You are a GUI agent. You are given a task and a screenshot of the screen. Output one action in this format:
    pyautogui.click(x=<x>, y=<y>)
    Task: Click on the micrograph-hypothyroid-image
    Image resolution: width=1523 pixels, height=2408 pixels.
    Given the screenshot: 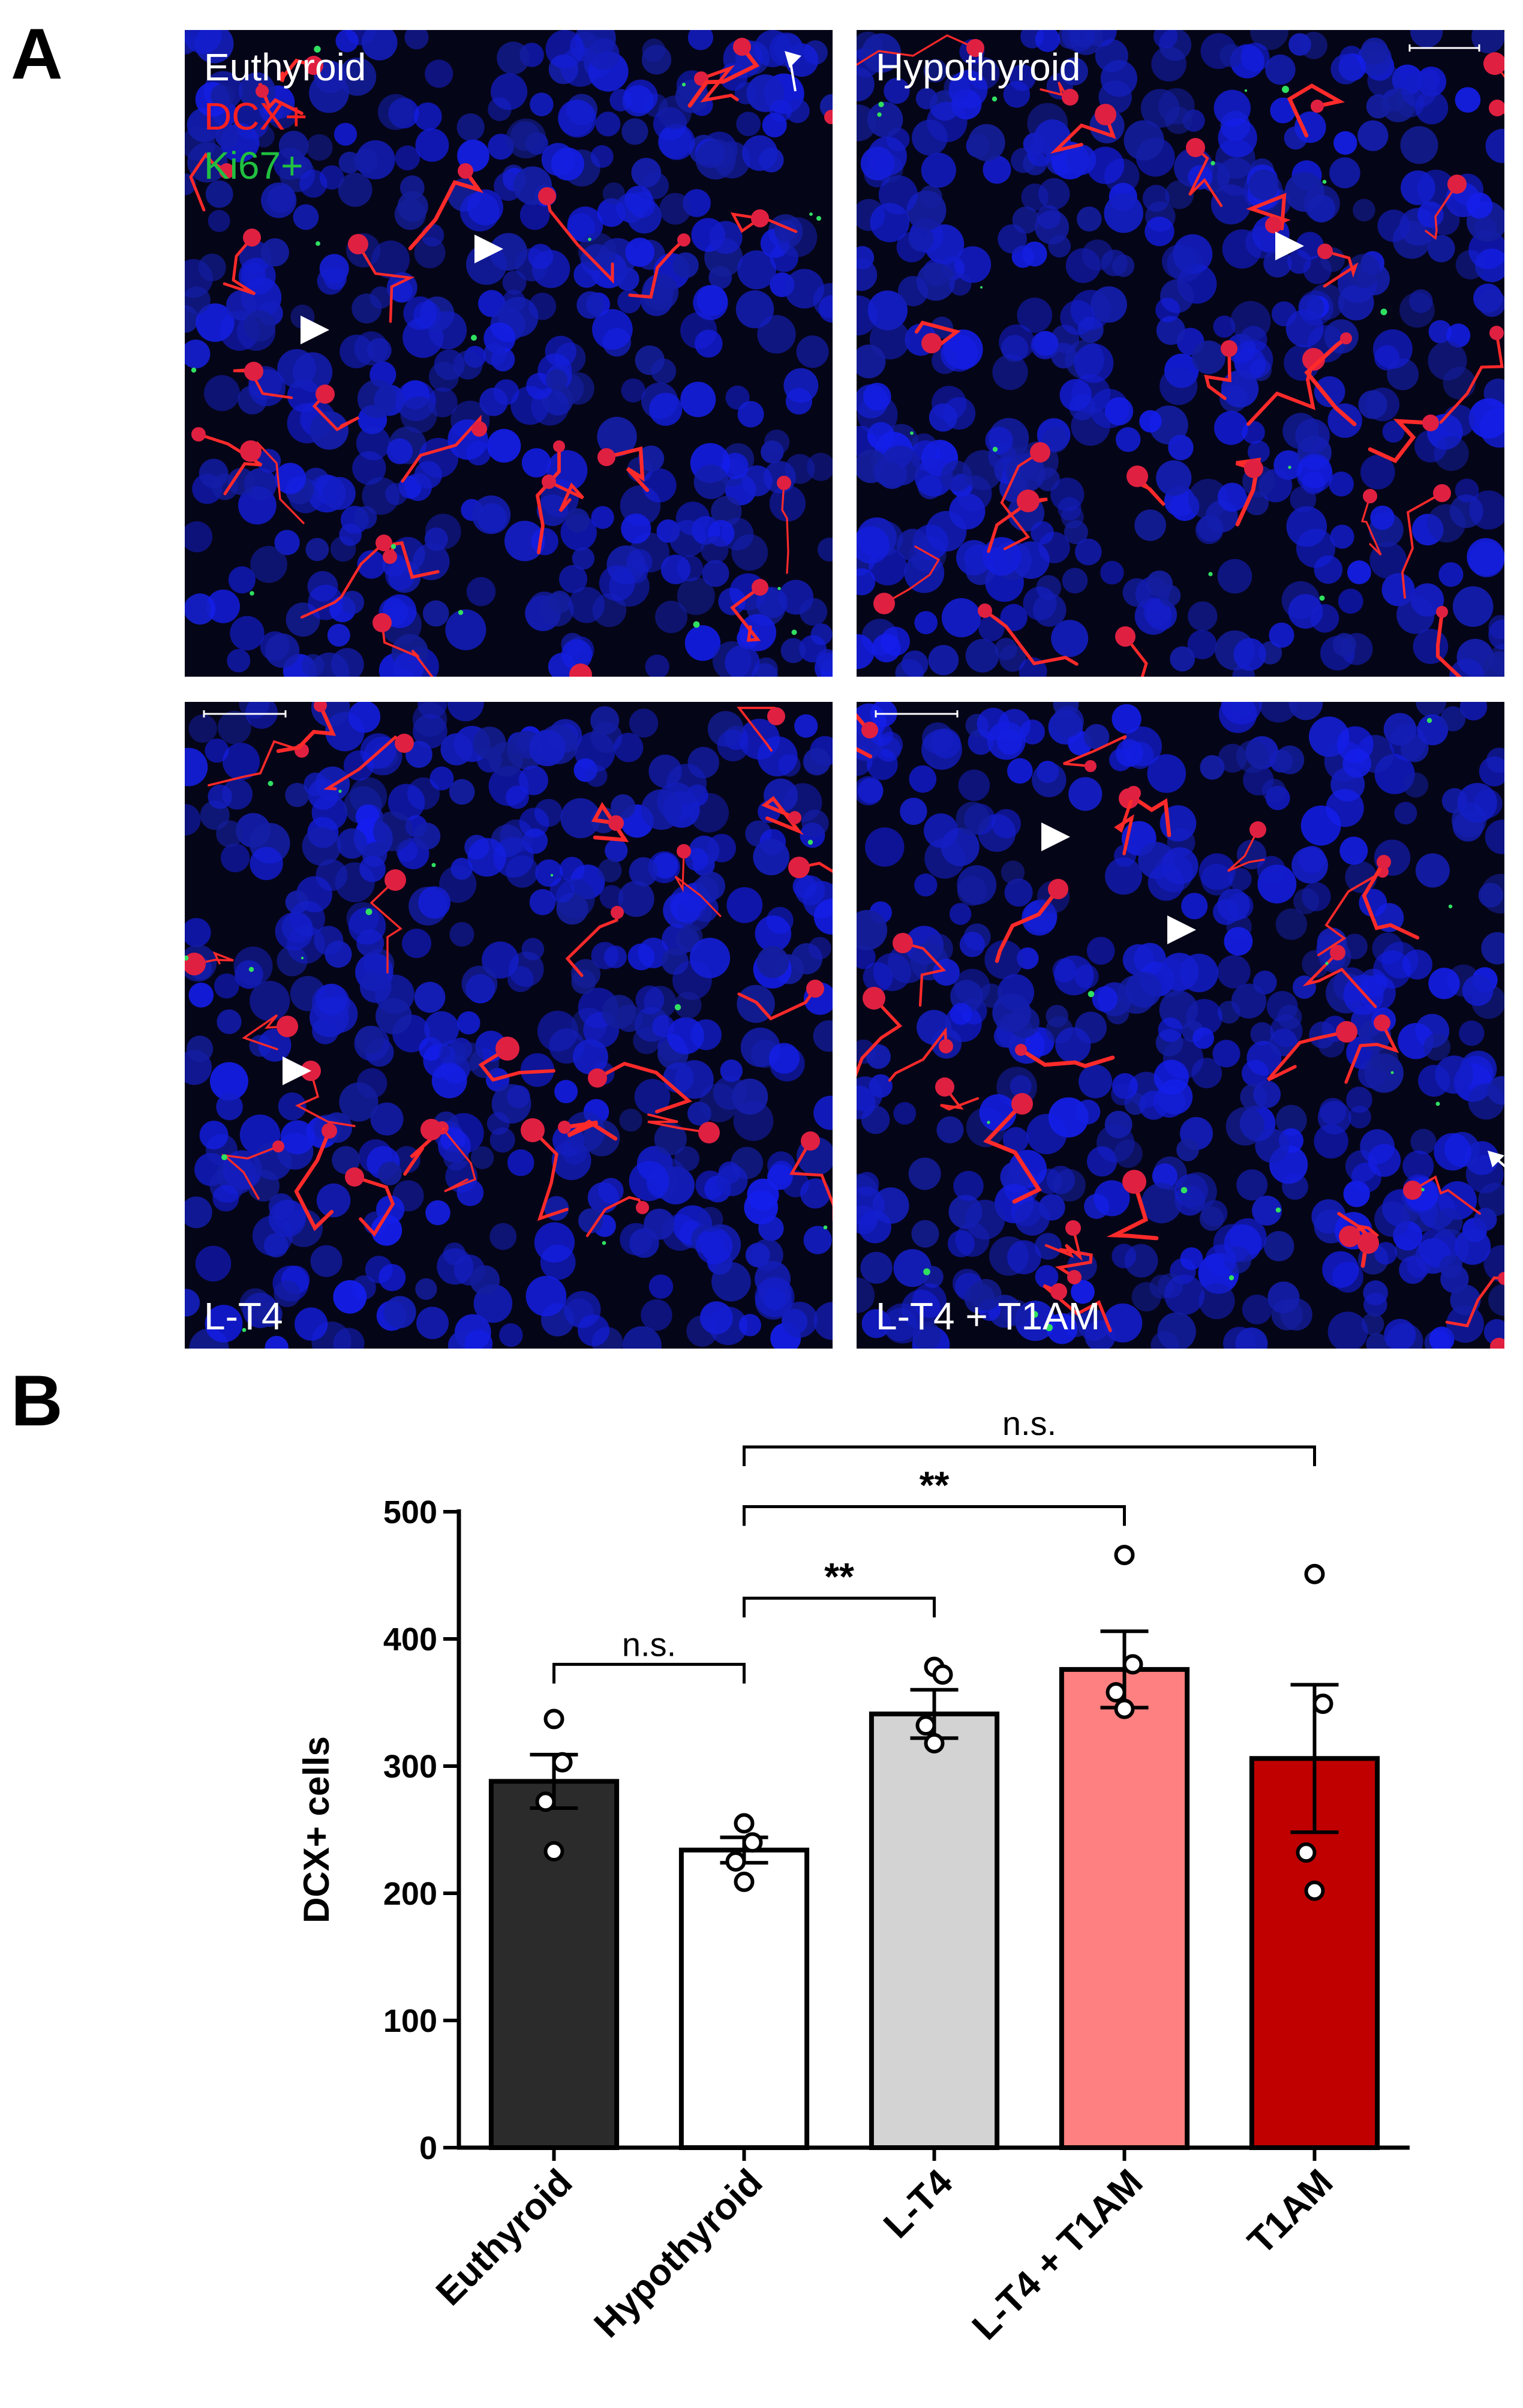 What is the action you would take?
    pyautogui.click(x=1180, y=353)
    